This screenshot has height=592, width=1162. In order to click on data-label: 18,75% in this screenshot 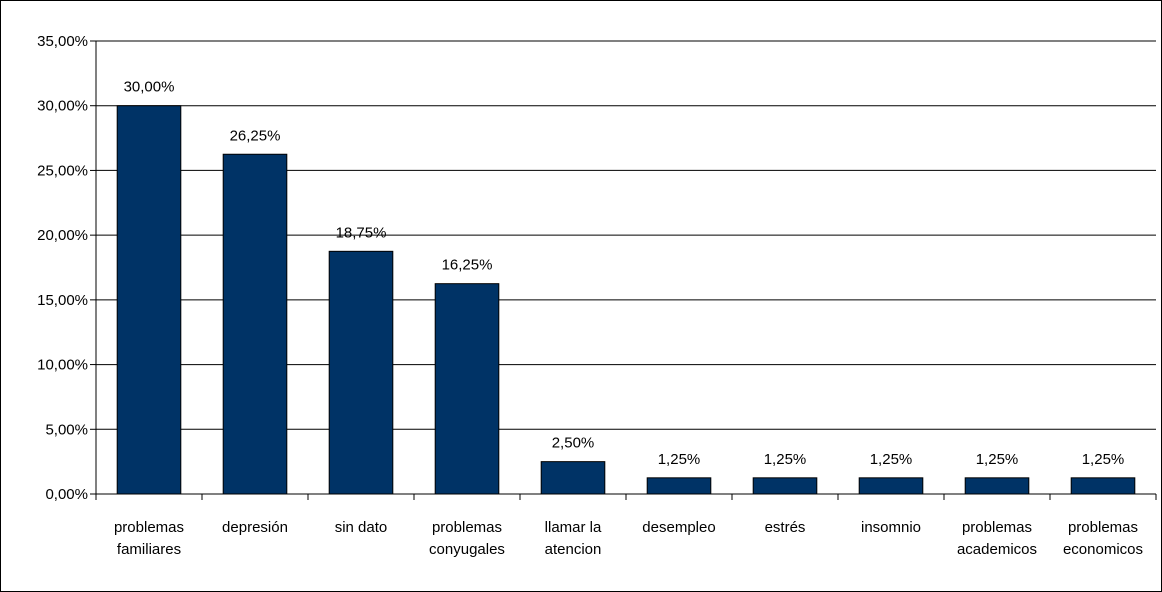, I will do `click(361, 232)`.